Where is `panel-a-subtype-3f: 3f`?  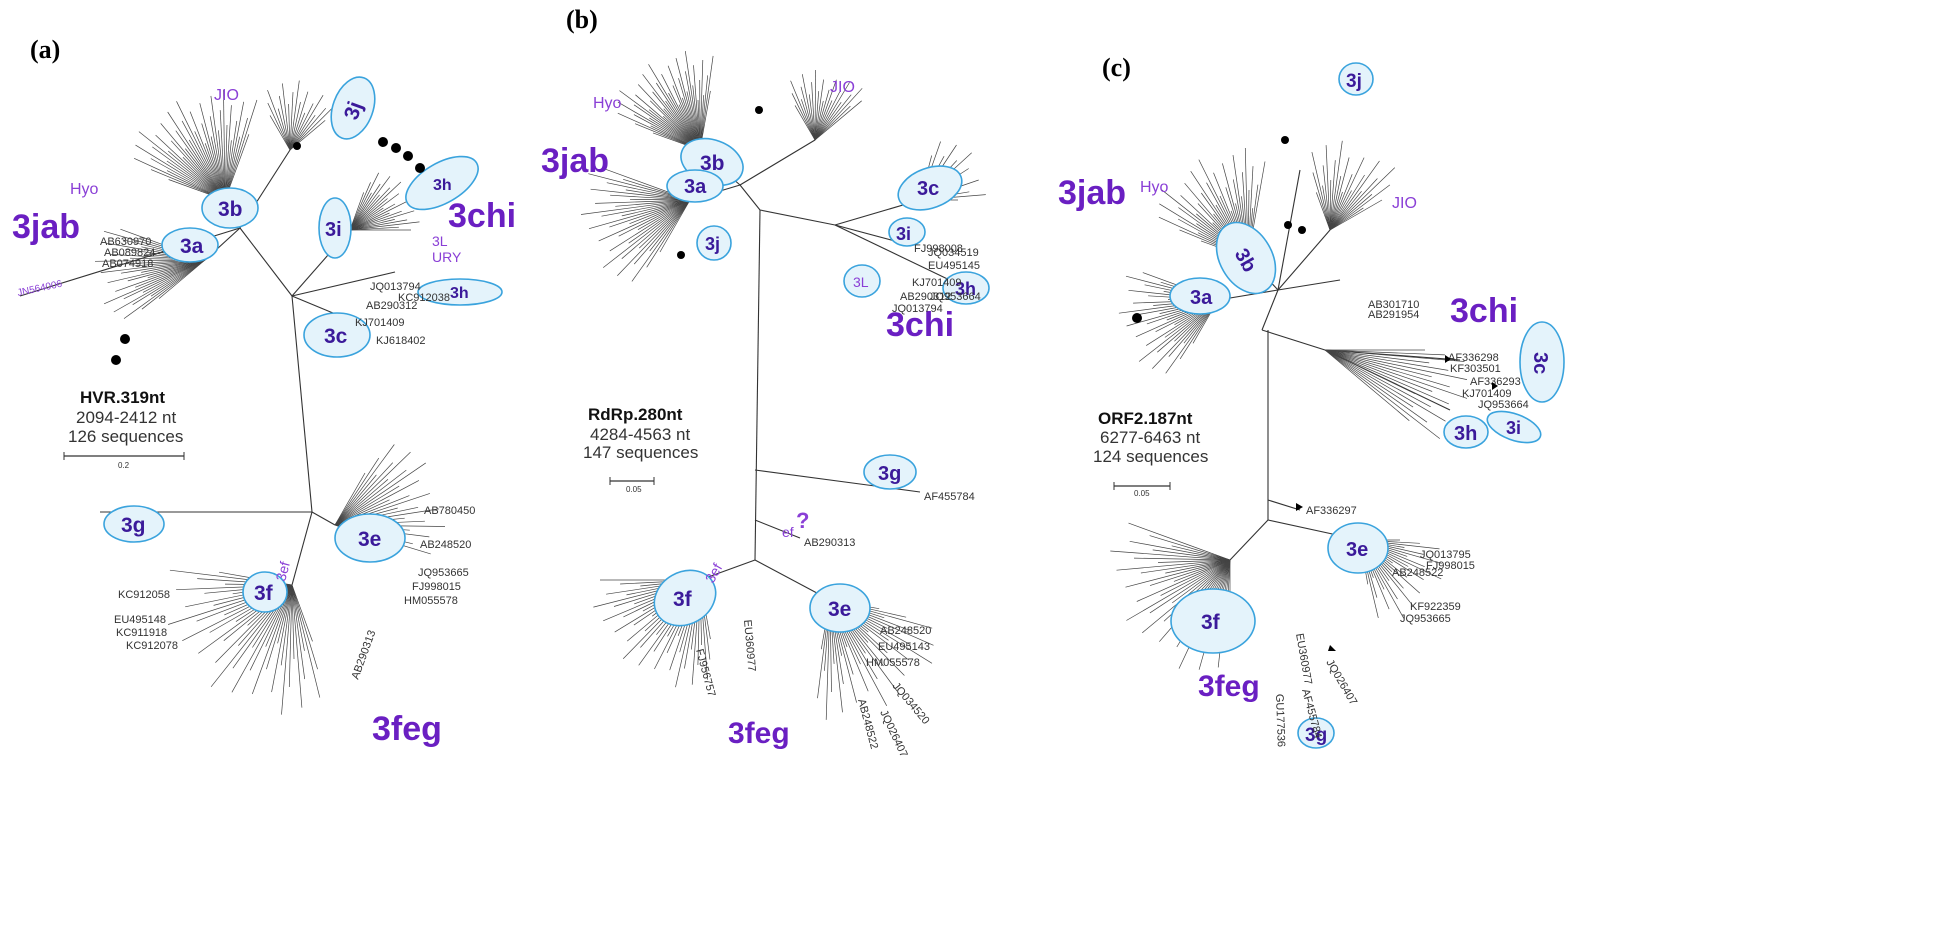 panel-a-subtype-3f: 3f is located at coordinates (265, 592).